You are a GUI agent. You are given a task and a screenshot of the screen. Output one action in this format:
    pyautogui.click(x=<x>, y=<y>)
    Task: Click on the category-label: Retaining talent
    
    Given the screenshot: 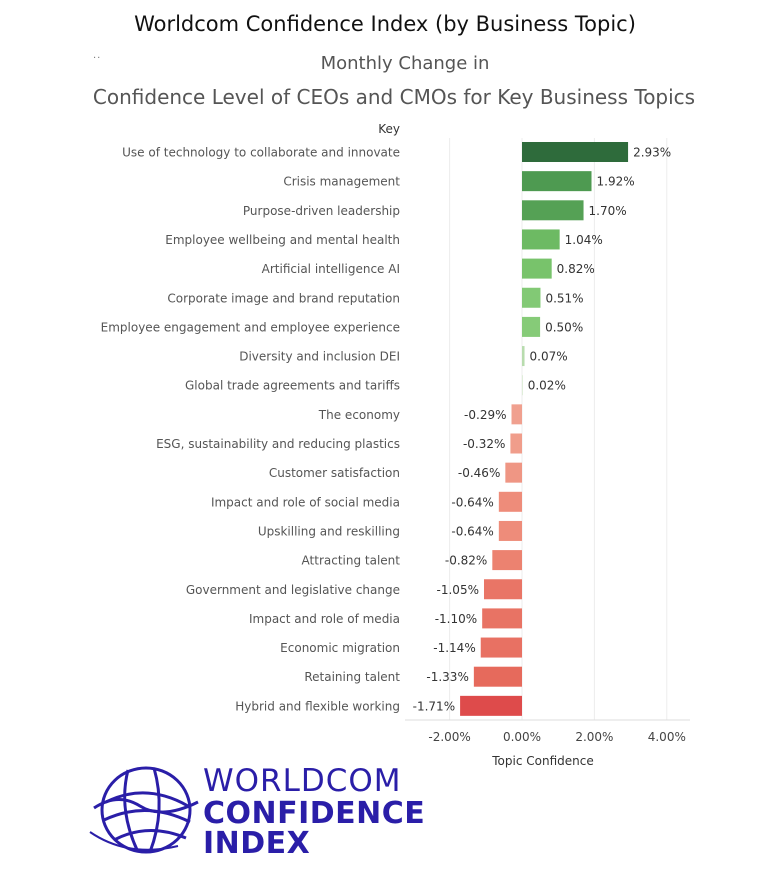 What is the action you would take?
    pyautogui.click(x=352, y=677)
    